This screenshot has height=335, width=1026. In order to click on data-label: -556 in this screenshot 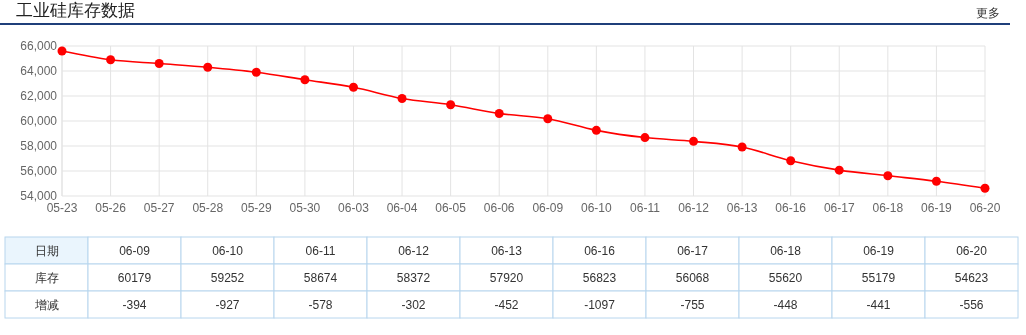, I will do `click(971, 304)`.